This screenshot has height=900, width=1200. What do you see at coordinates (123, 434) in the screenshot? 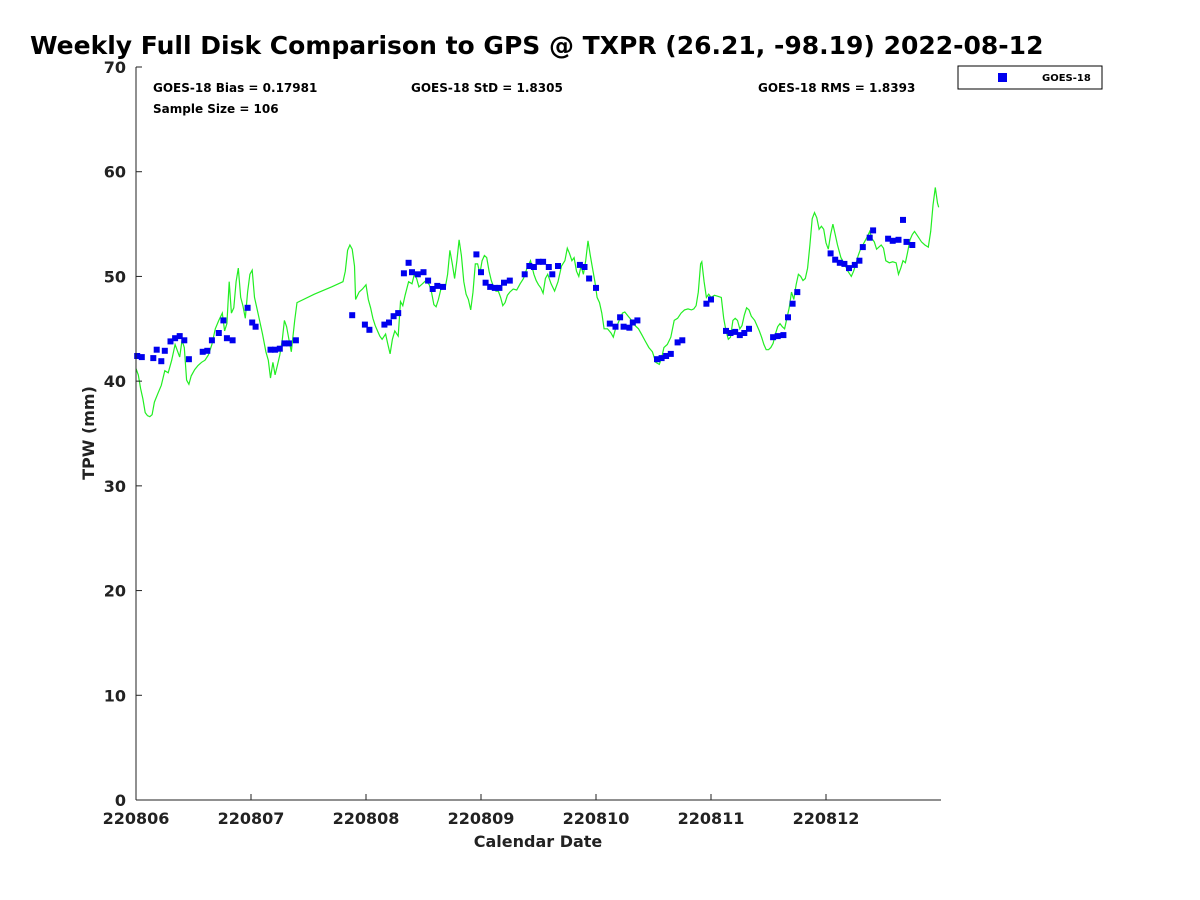
I see `y-axis-ticks: 0 10 20 30 40 50 60 70` at bounding box center [123, 434].